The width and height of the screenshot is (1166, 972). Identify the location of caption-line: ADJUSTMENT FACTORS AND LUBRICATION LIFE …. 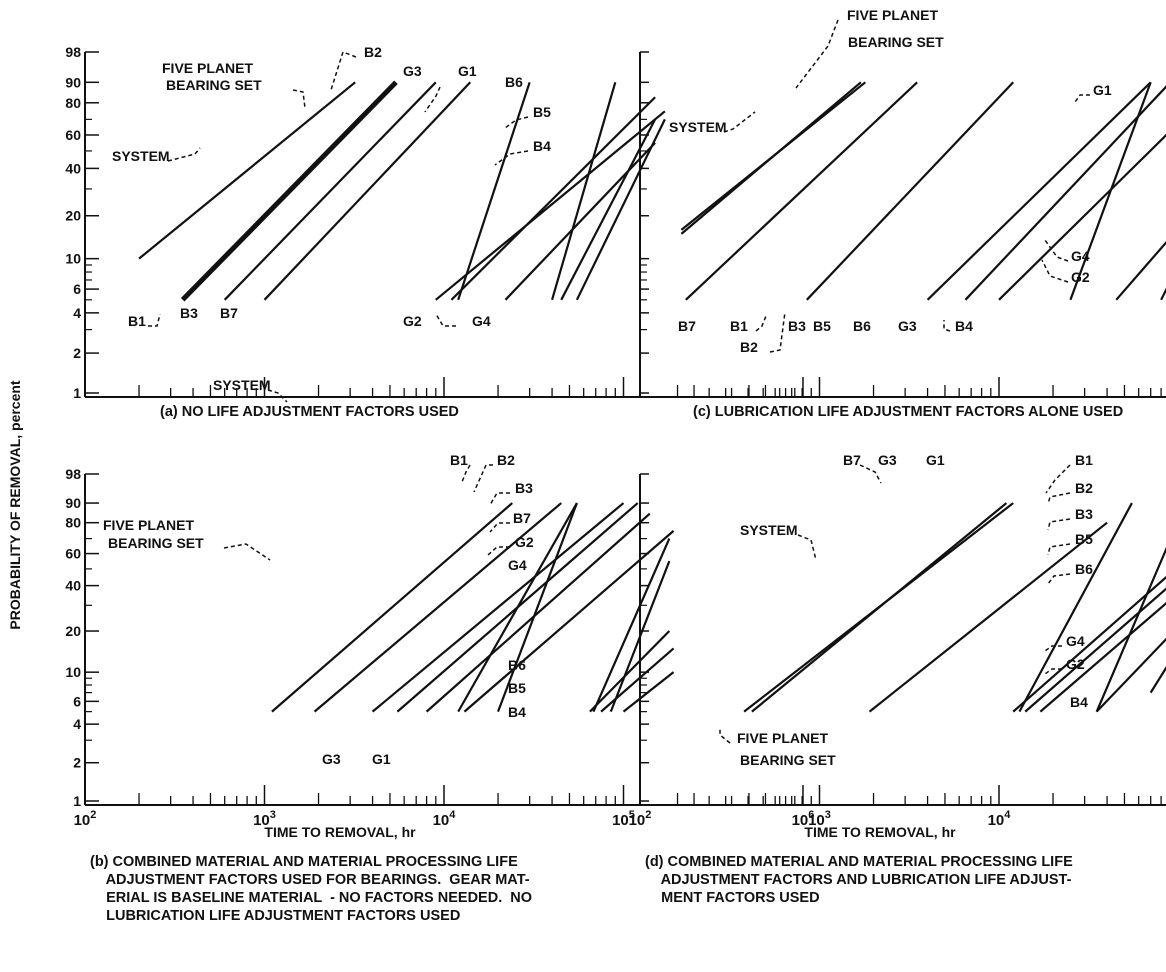
(858, 880).